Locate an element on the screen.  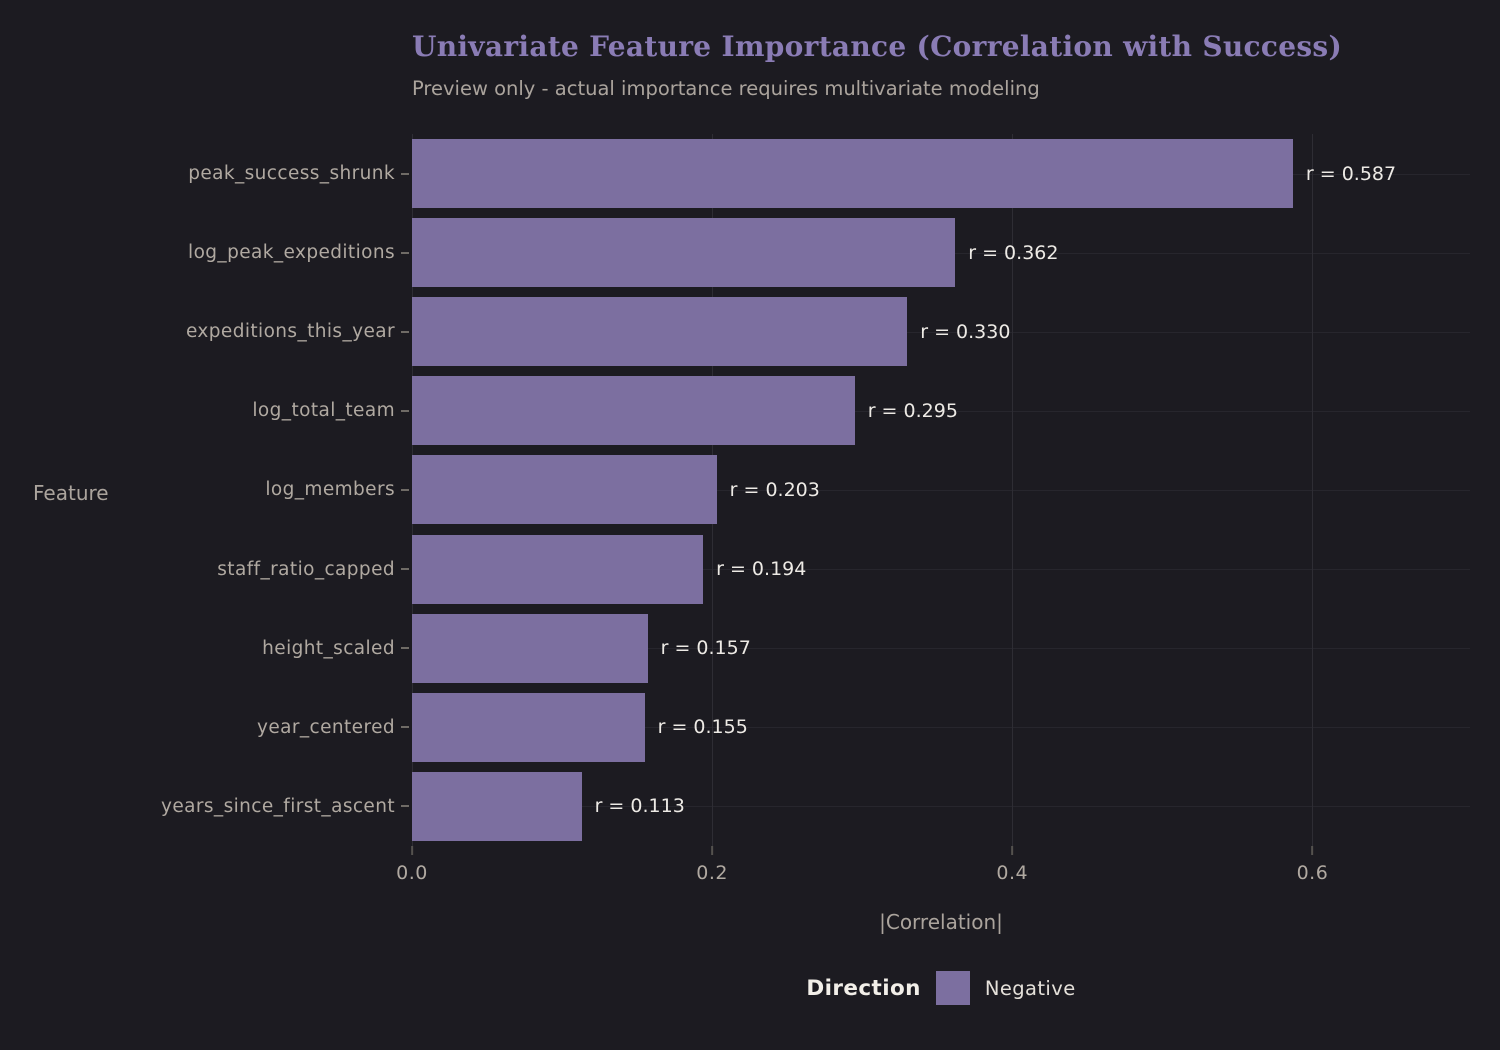
legend: Direction Negative is located at coordinates (941, 988).